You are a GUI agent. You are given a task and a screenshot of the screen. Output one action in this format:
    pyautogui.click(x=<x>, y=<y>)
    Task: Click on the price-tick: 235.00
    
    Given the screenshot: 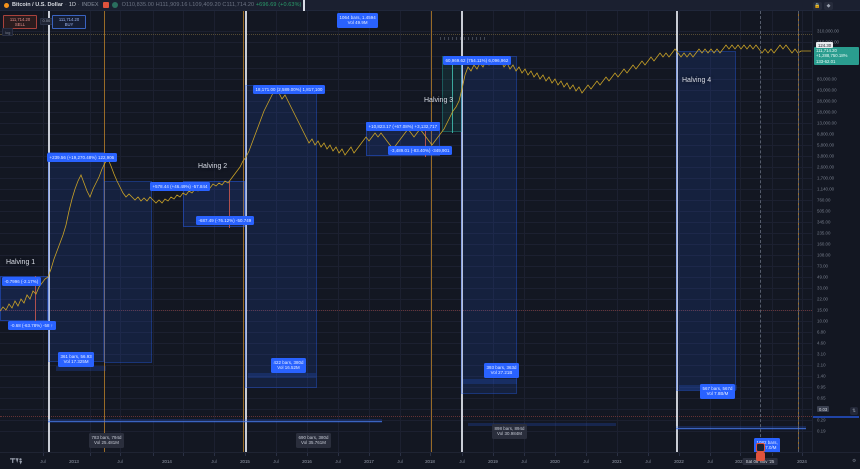 What is the action you would take?
    pyautogui.click(x=824, y=233)
    